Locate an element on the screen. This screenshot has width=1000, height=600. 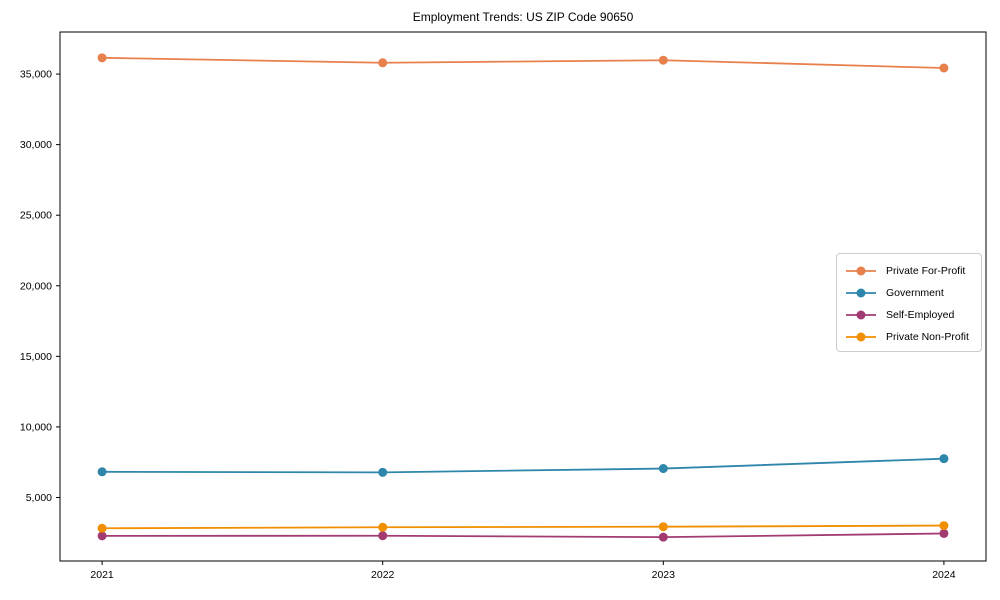
legend-label: Private For-Profit is located at coordinates (926, 271).